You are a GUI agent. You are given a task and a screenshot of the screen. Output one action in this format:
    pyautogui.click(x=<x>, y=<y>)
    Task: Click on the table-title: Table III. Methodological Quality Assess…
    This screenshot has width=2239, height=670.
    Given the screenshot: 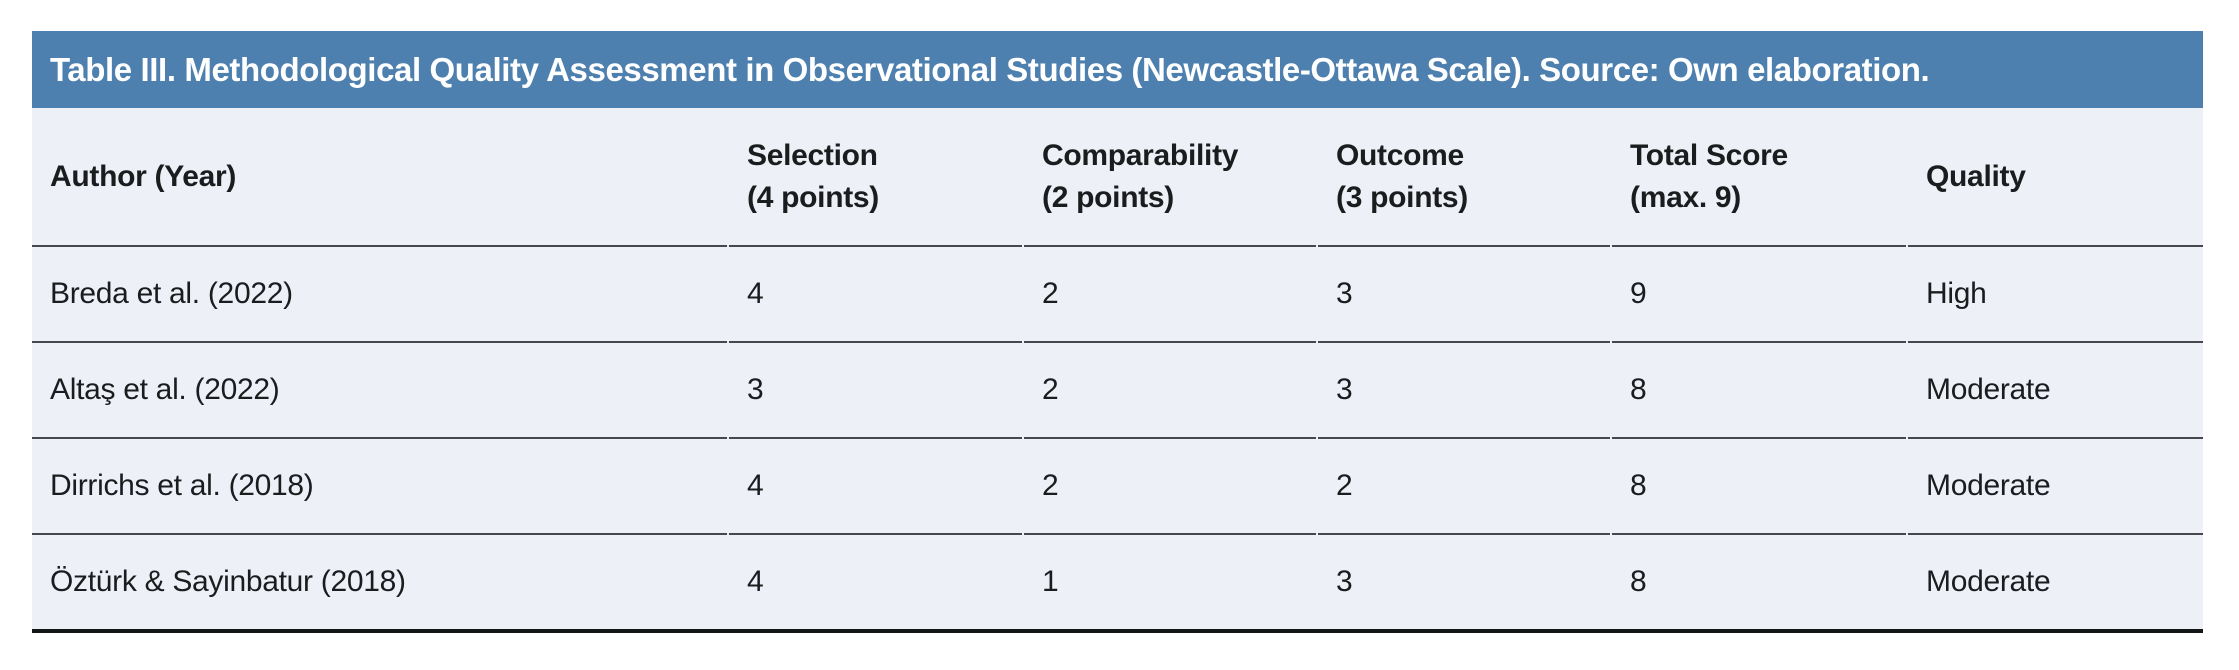 What is the action you would take?
    pyautogui.click(x=990, y=69)
    